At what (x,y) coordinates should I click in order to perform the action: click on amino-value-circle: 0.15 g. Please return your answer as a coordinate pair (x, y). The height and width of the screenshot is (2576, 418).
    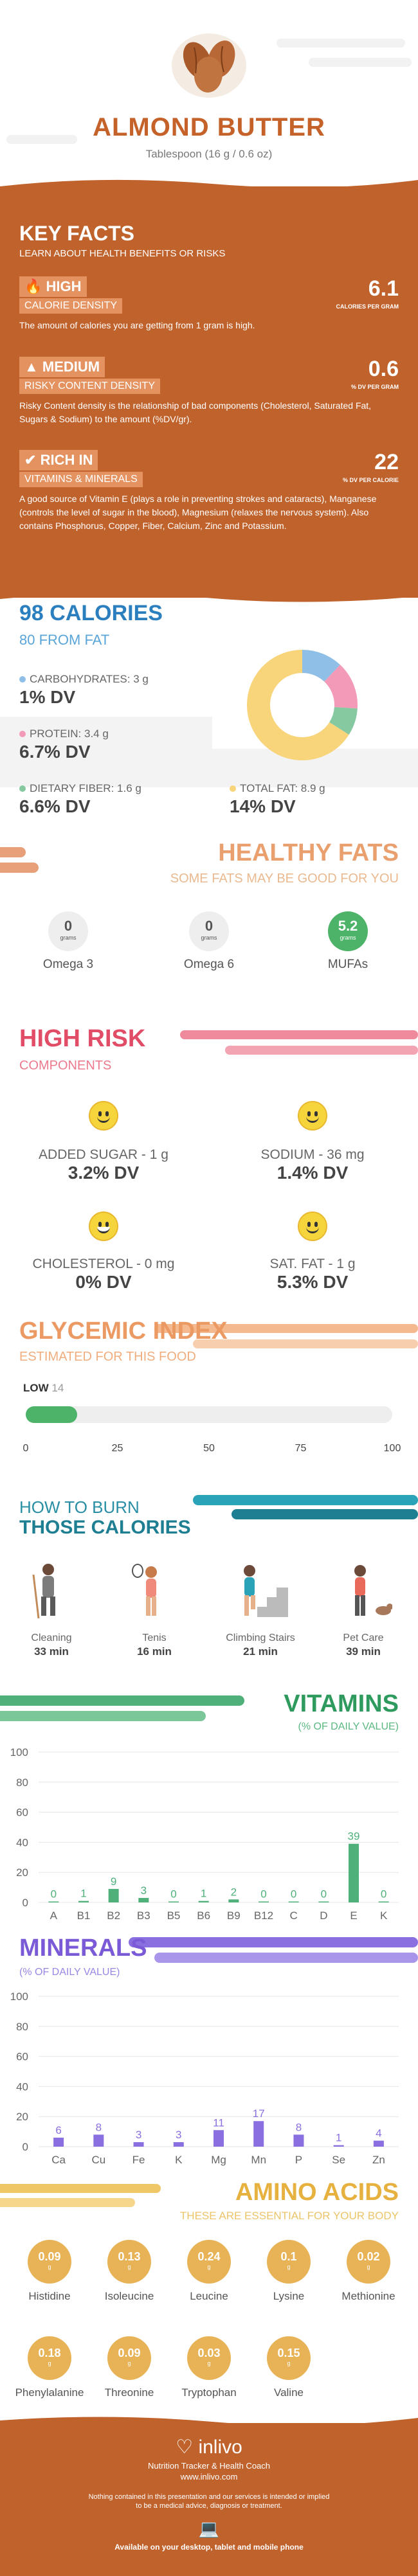
    Looking at the image, I should click on (289, 2358).